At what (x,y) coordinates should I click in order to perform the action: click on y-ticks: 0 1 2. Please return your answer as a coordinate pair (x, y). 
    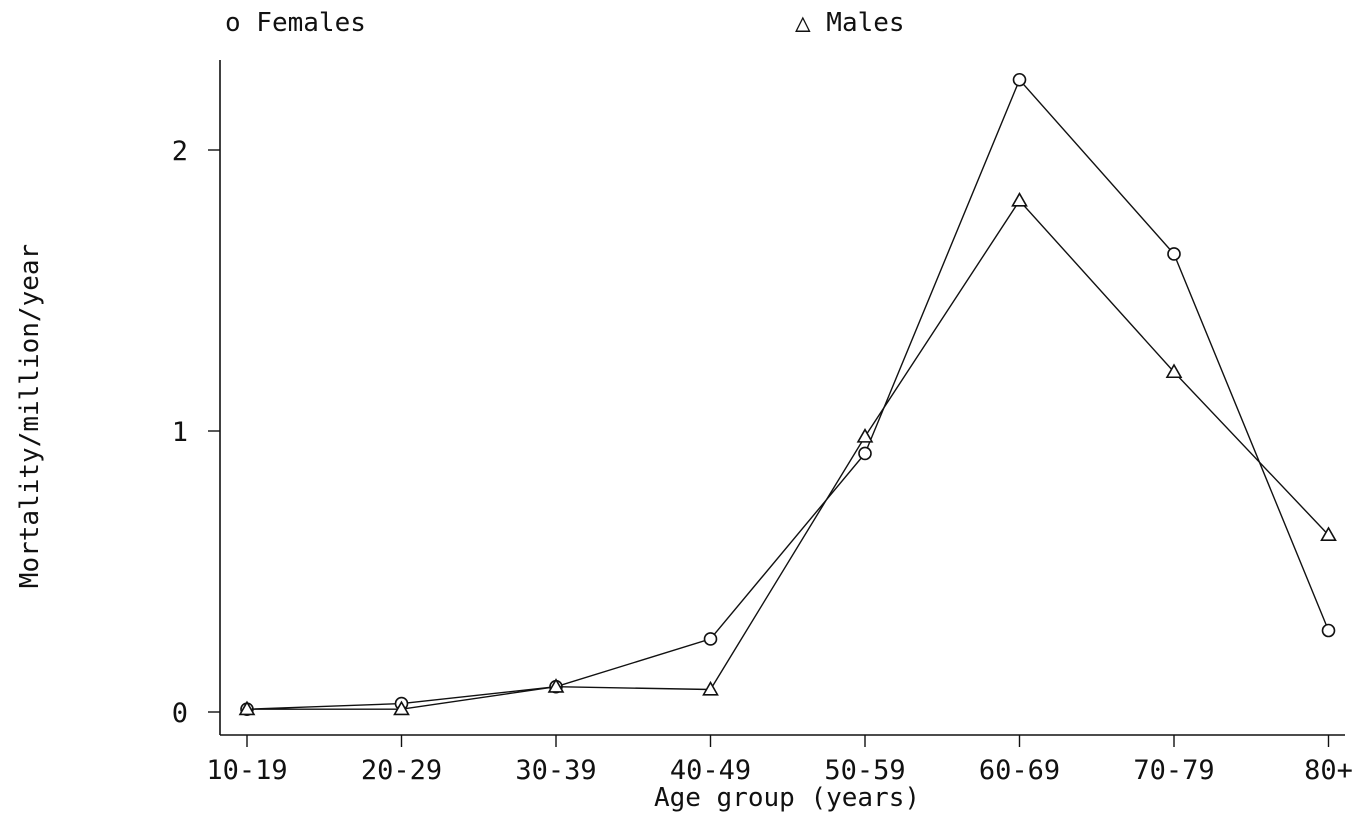
    Looking at the image, I should click on (196, 432).